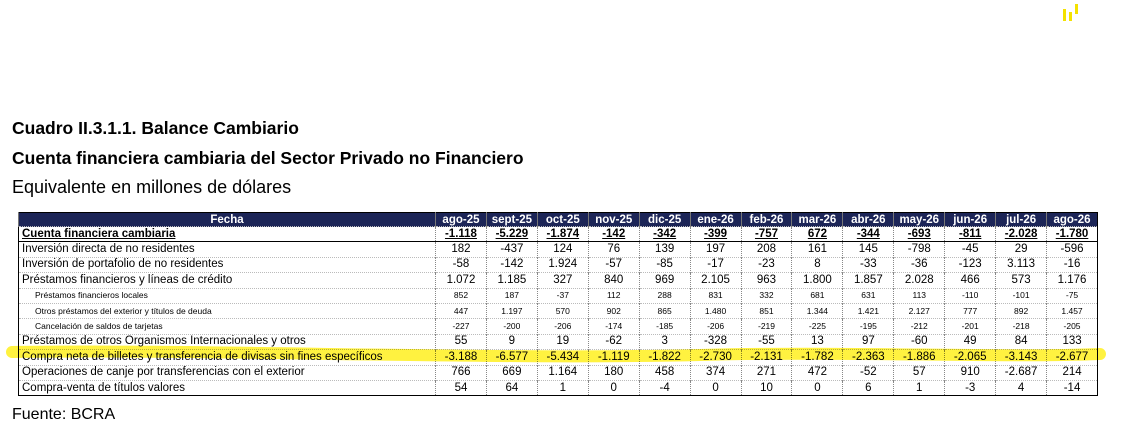 Image resolution: width=1132 pixels, height=447 pixels. I want to click on cell-text: 55, so click(461, 341).